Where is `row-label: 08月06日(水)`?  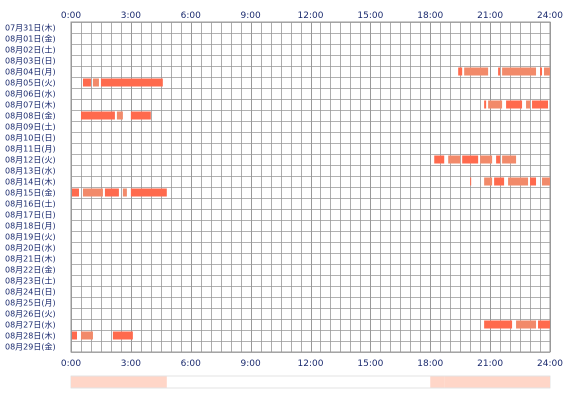 row-label: 08月06日(水) is located at coordinates (30, 94).